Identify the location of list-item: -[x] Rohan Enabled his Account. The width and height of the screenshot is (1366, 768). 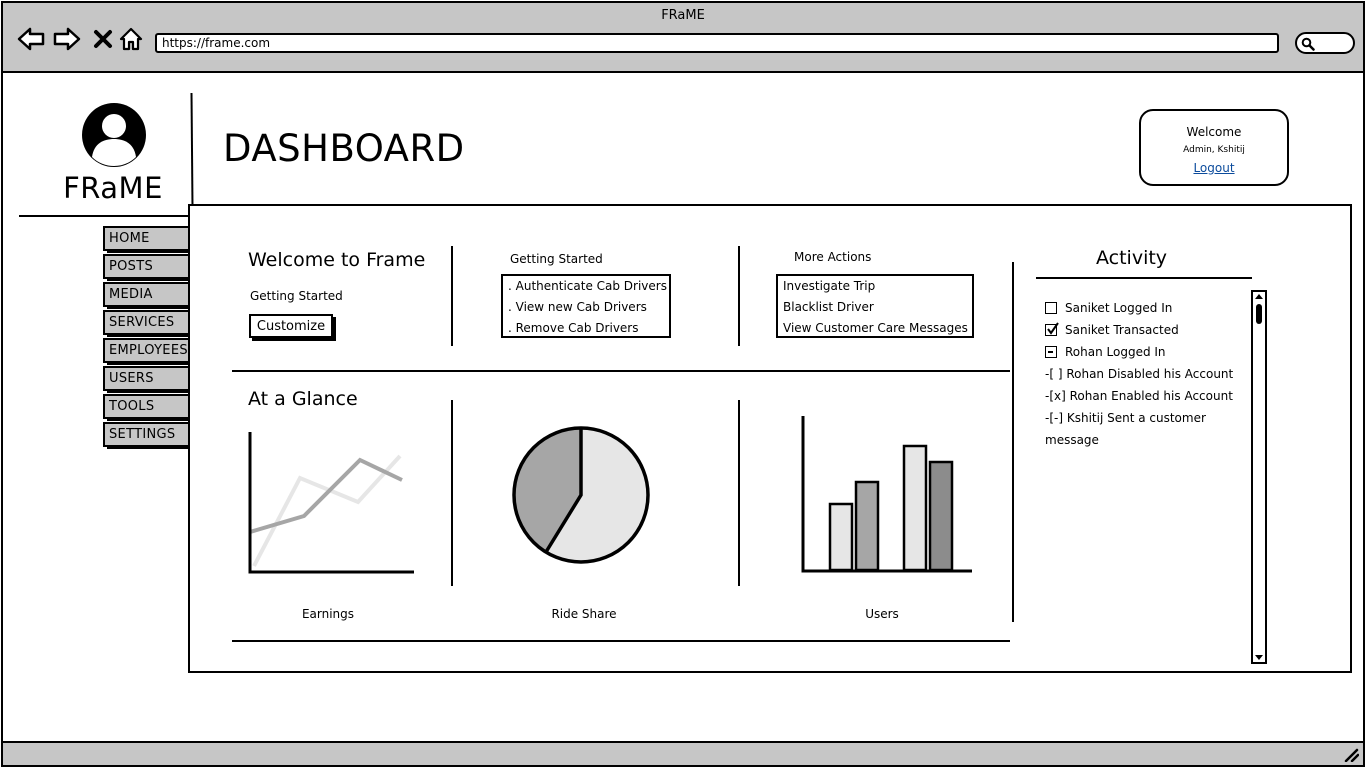
(1145, 396).